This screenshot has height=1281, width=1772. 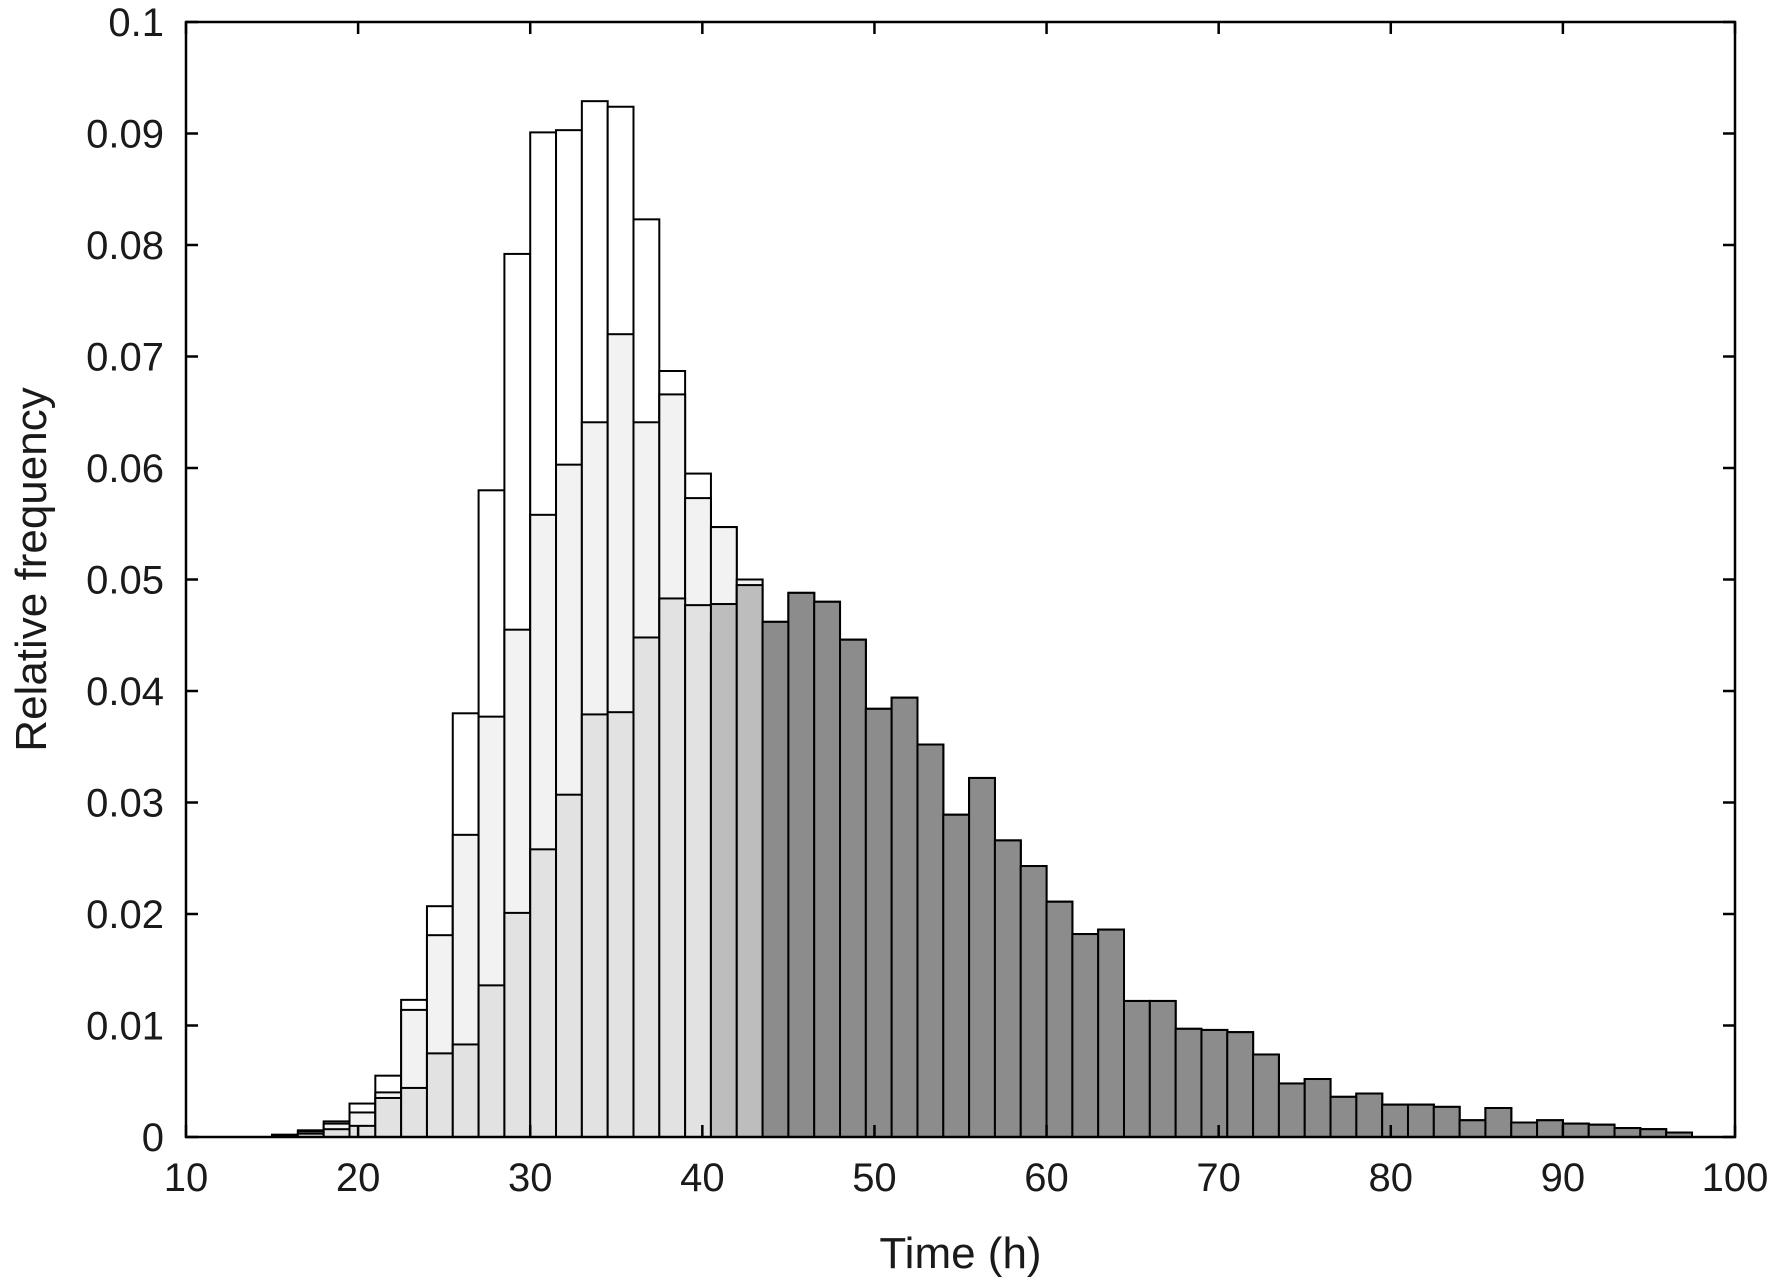 What do you see at coordinates (1735, 1178) in the screenshot?
I see `x-tick-label: 100` at bounding box center [1735, 1178].